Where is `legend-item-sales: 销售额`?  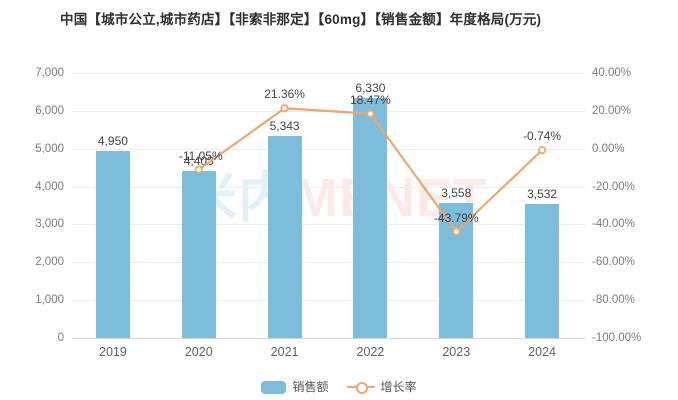 legend-item-sales: 销售额 is located at coordinates (295, 387).